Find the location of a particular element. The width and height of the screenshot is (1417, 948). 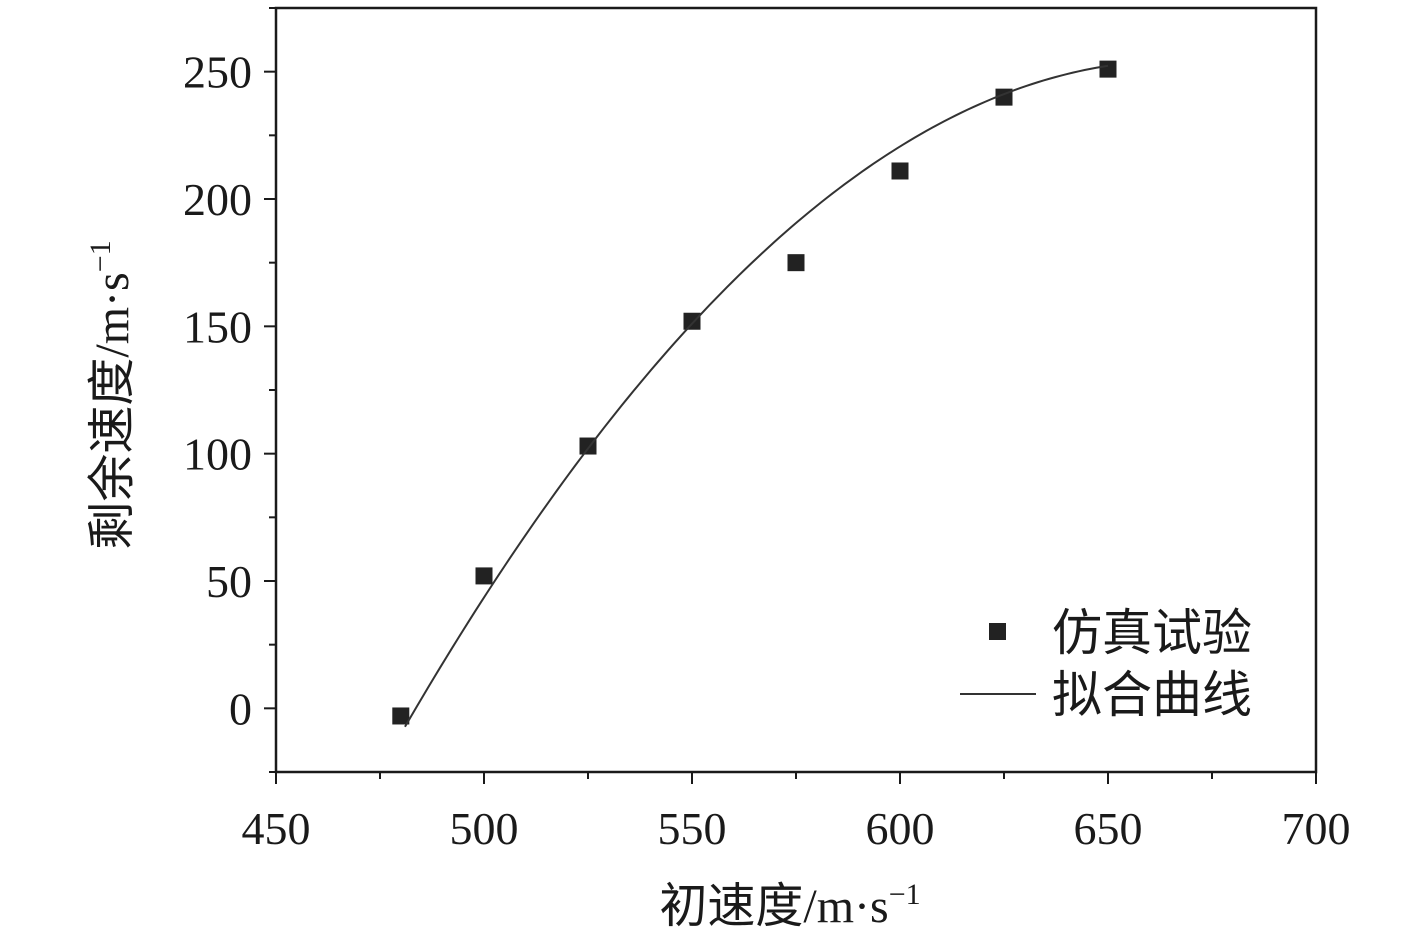

y-axis-tick-labels: 0 50 100 150 200 250 is located at coordinates (217, 391).